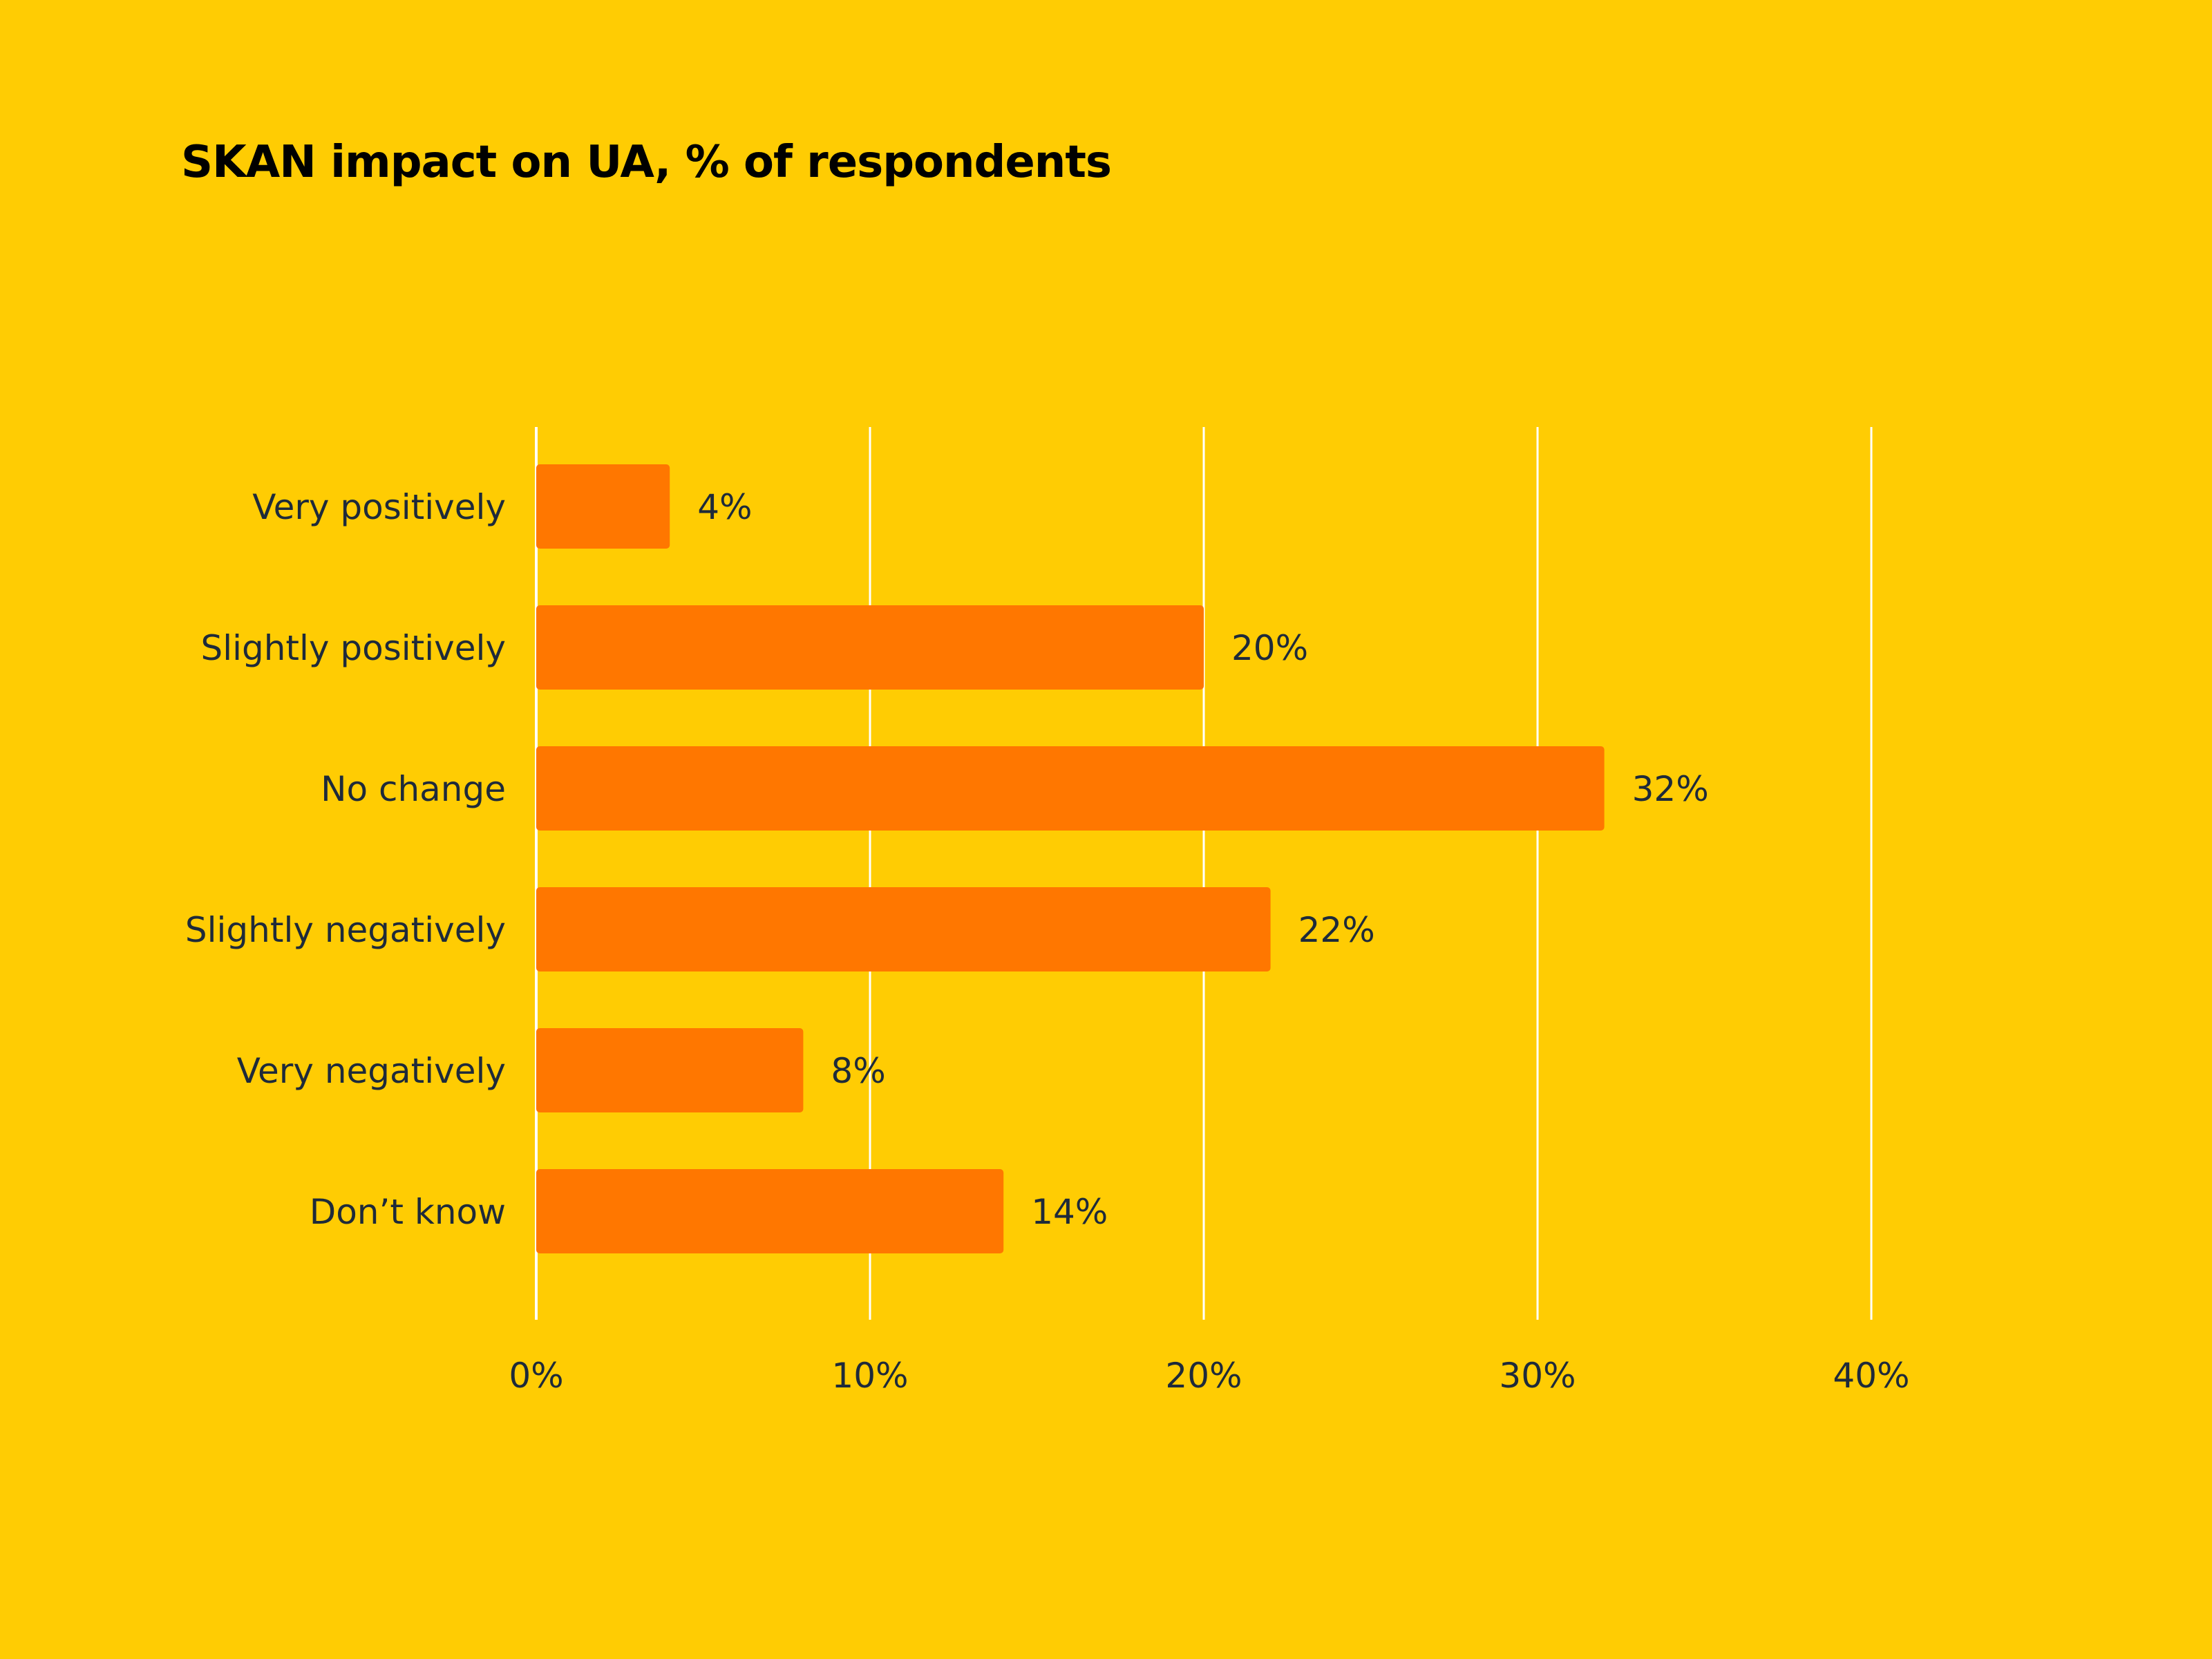  Describe the element at coordinates (724, 507) in the screenshot. I see `data-label: 4%` at that location.